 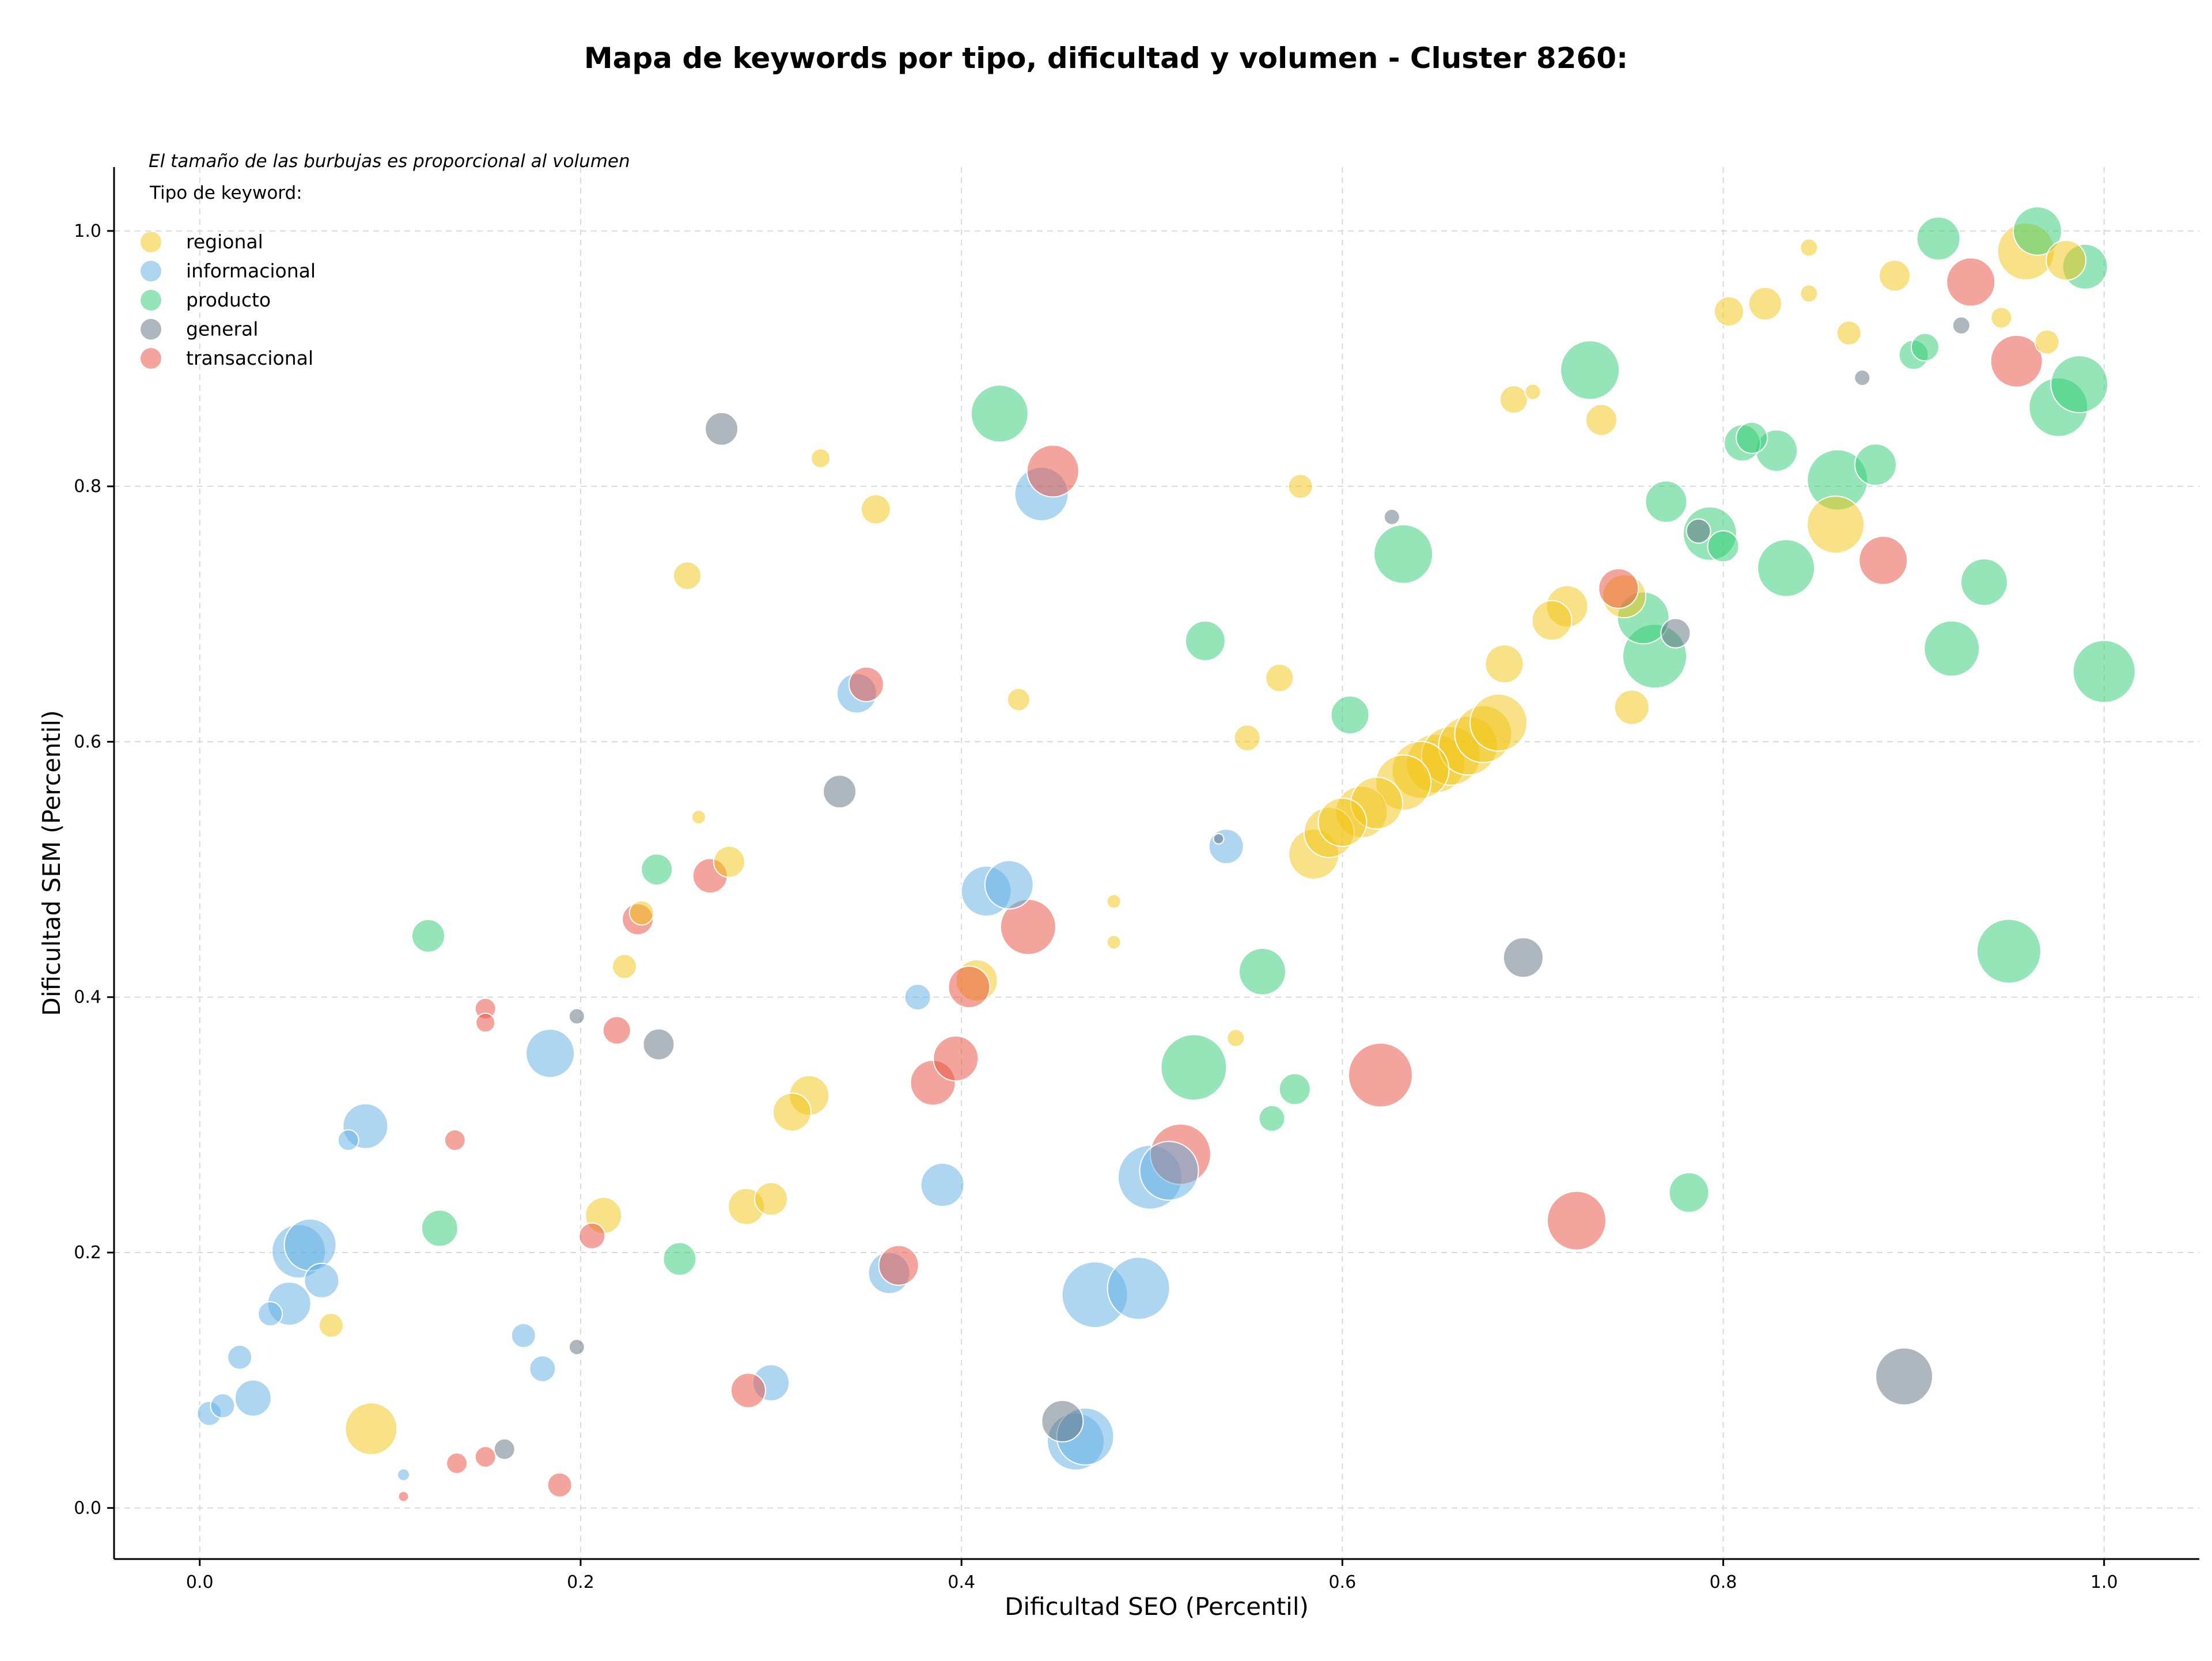 I want to click on y-tick-label: 0.0, so click(x=87, y=1508).